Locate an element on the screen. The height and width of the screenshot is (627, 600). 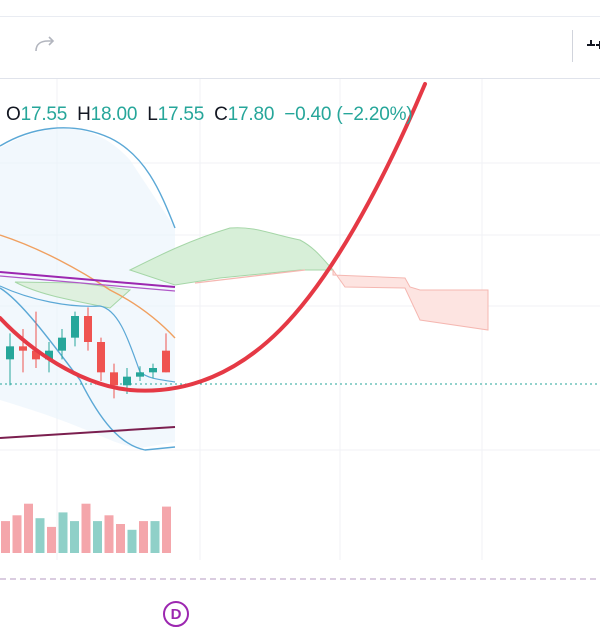
redo-button is located at coordinates (45, 45).